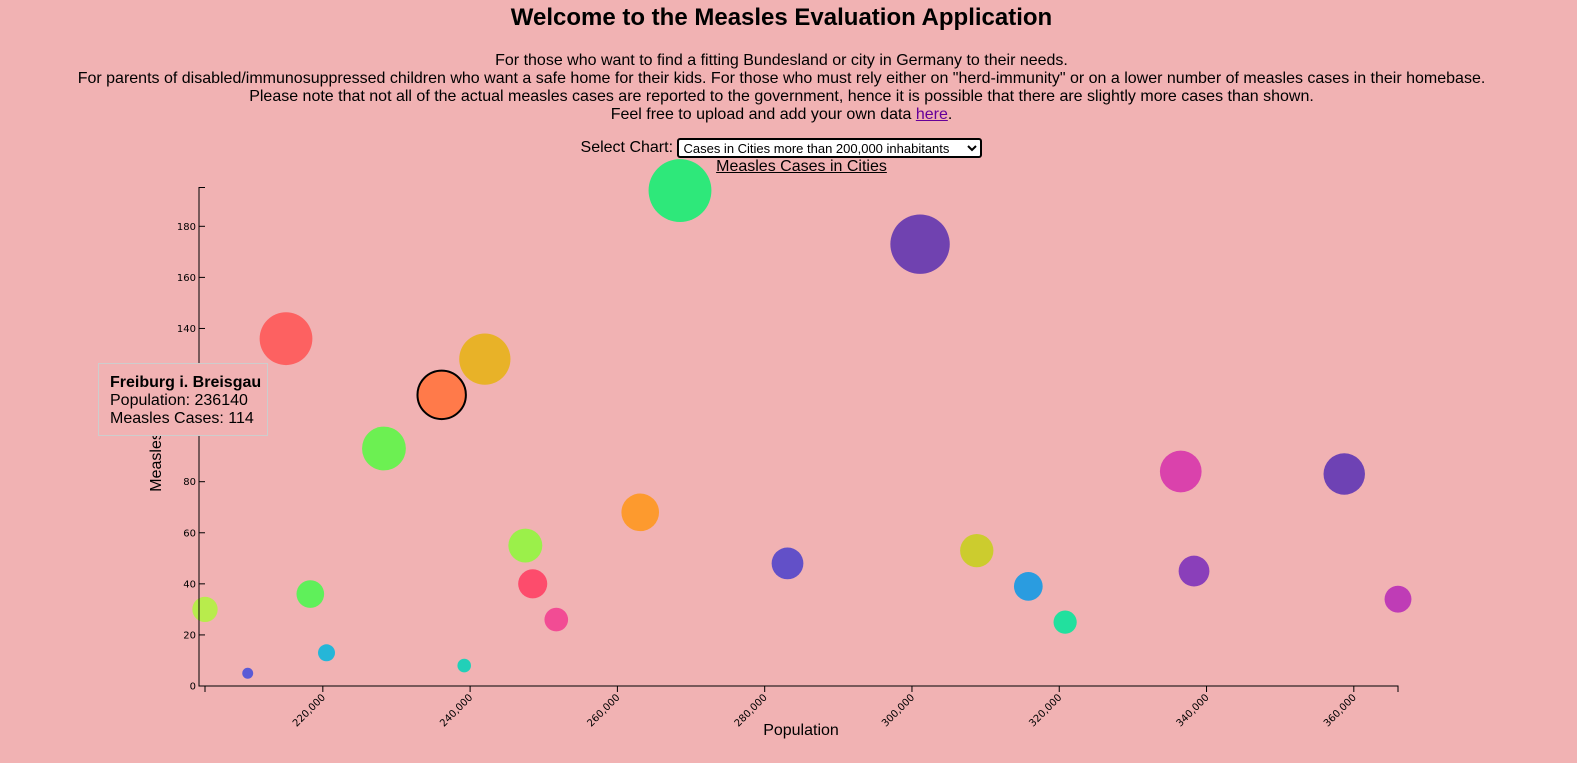 The image size is (1577, 763). Describe the element at coordinates (801, 730) in the screenshot. I see `x-axis-title: Population` at that location.